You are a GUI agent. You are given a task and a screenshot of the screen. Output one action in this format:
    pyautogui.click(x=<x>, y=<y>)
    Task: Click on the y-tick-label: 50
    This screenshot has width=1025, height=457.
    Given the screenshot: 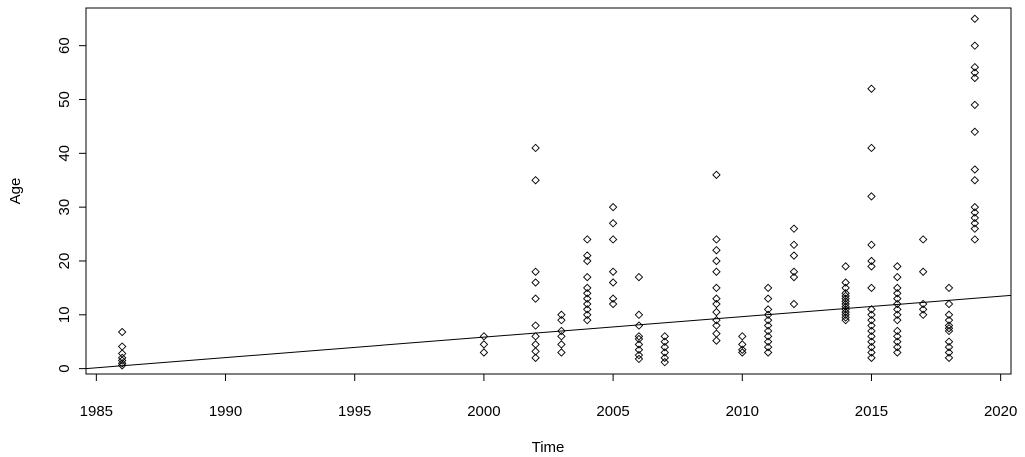 What is the action you would take?
    pyautogui.click(x=64, y=99)
    